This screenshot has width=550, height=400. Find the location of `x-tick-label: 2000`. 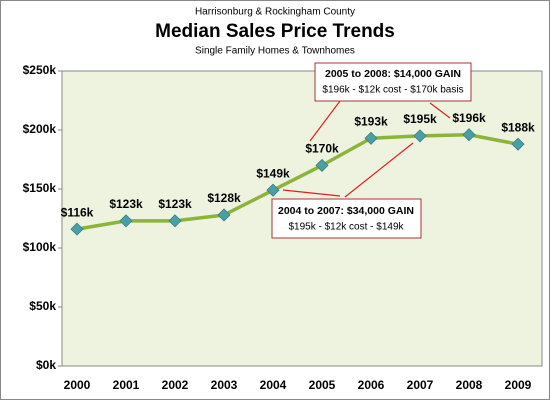

x-tick-label: 2000 is located at coordinates (77, 385).